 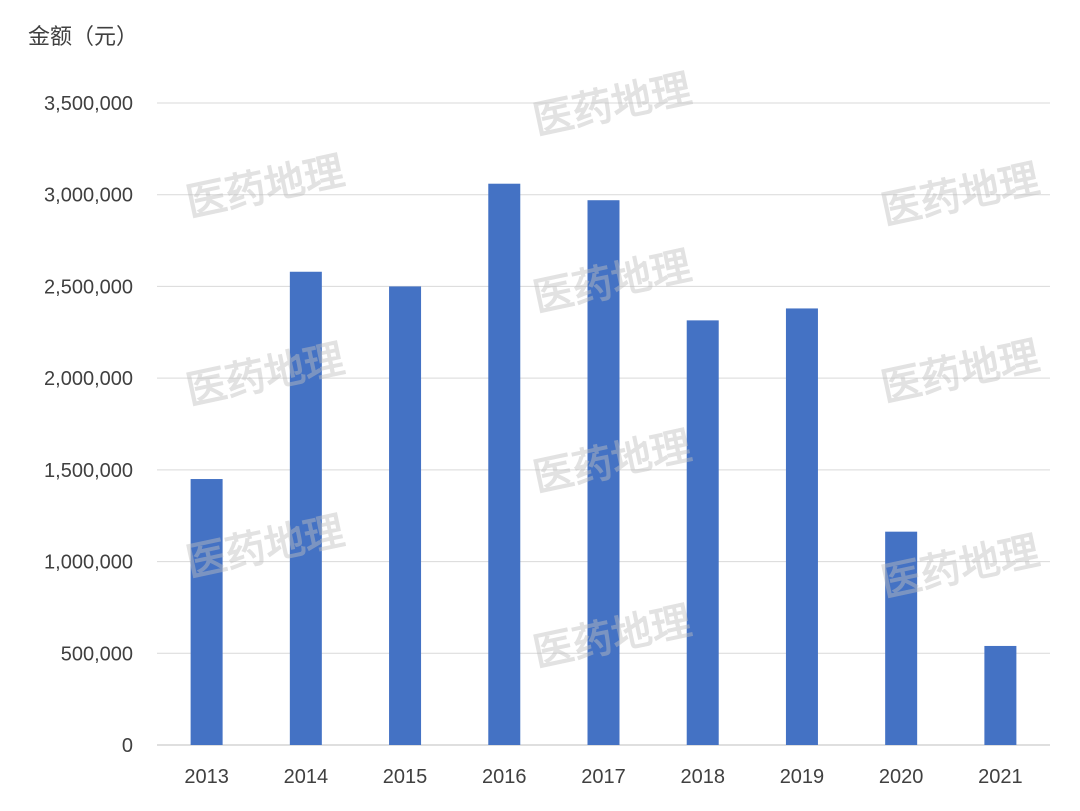 I want to click on y-tick-label: 0, so click(x=127, y=746).